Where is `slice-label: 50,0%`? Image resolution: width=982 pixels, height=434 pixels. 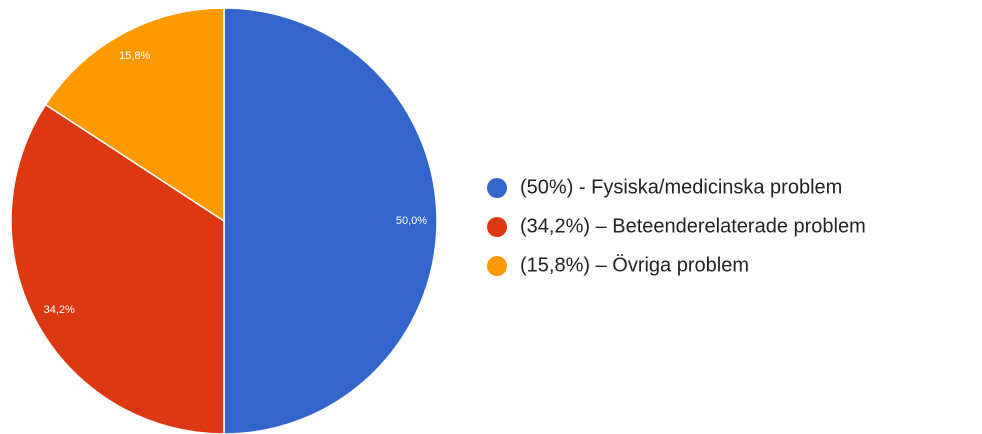 slice-label: 50,0% is located at coordinates (411, 221).